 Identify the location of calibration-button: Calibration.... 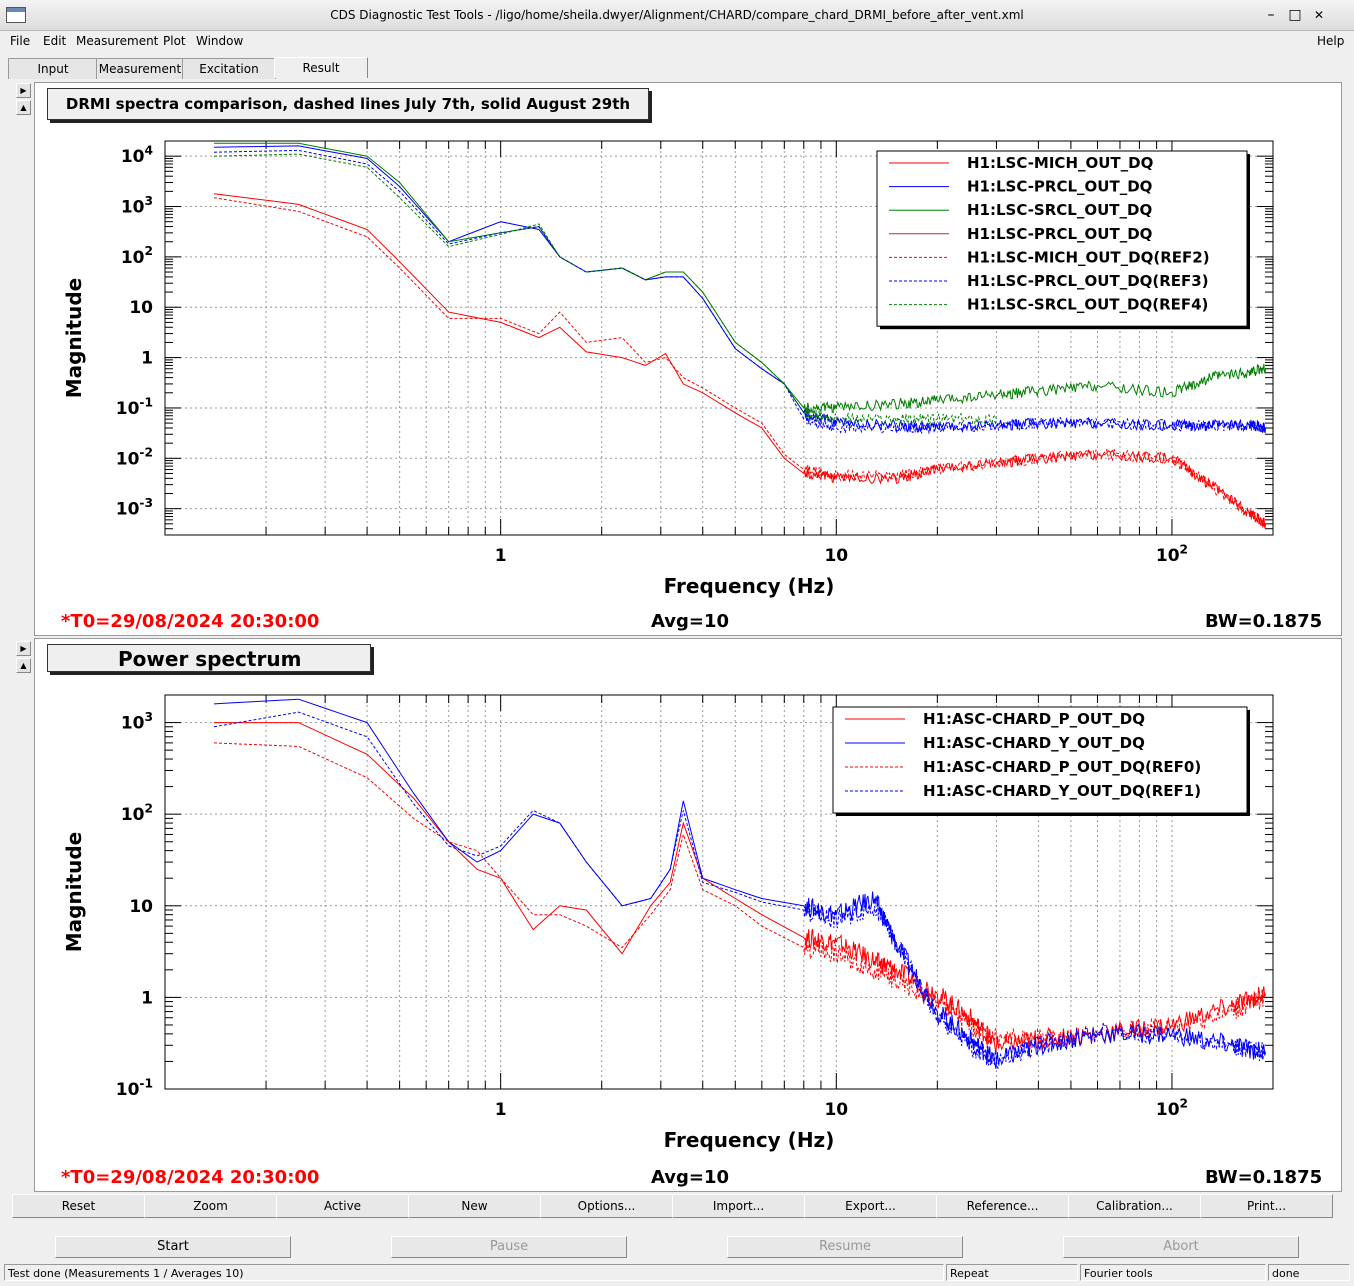
(1134, 1206).